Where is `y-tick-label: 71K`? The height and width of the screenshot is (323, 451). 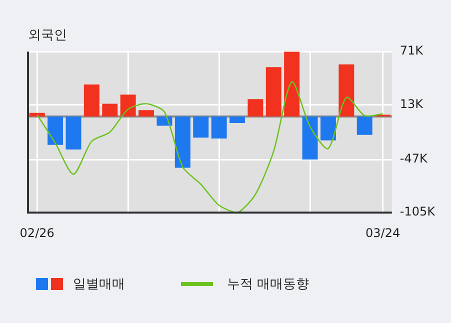
y-tick-label: 71K is located at coordinates (412, 51).